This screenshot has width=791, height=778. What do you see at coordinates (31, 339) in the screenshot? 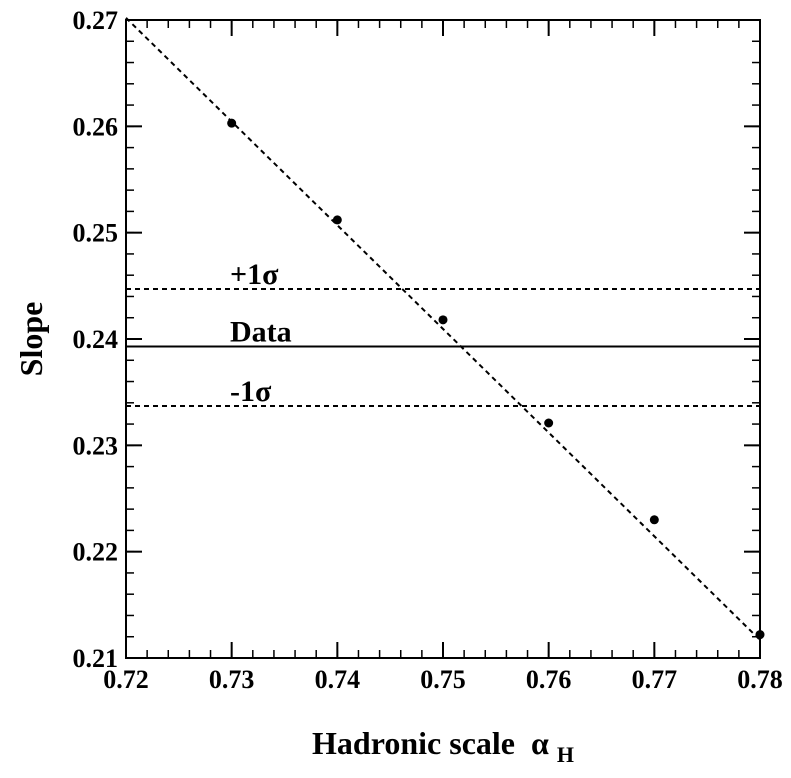
I see `y-axis-title: Slope` at bounding box center [31, 339].